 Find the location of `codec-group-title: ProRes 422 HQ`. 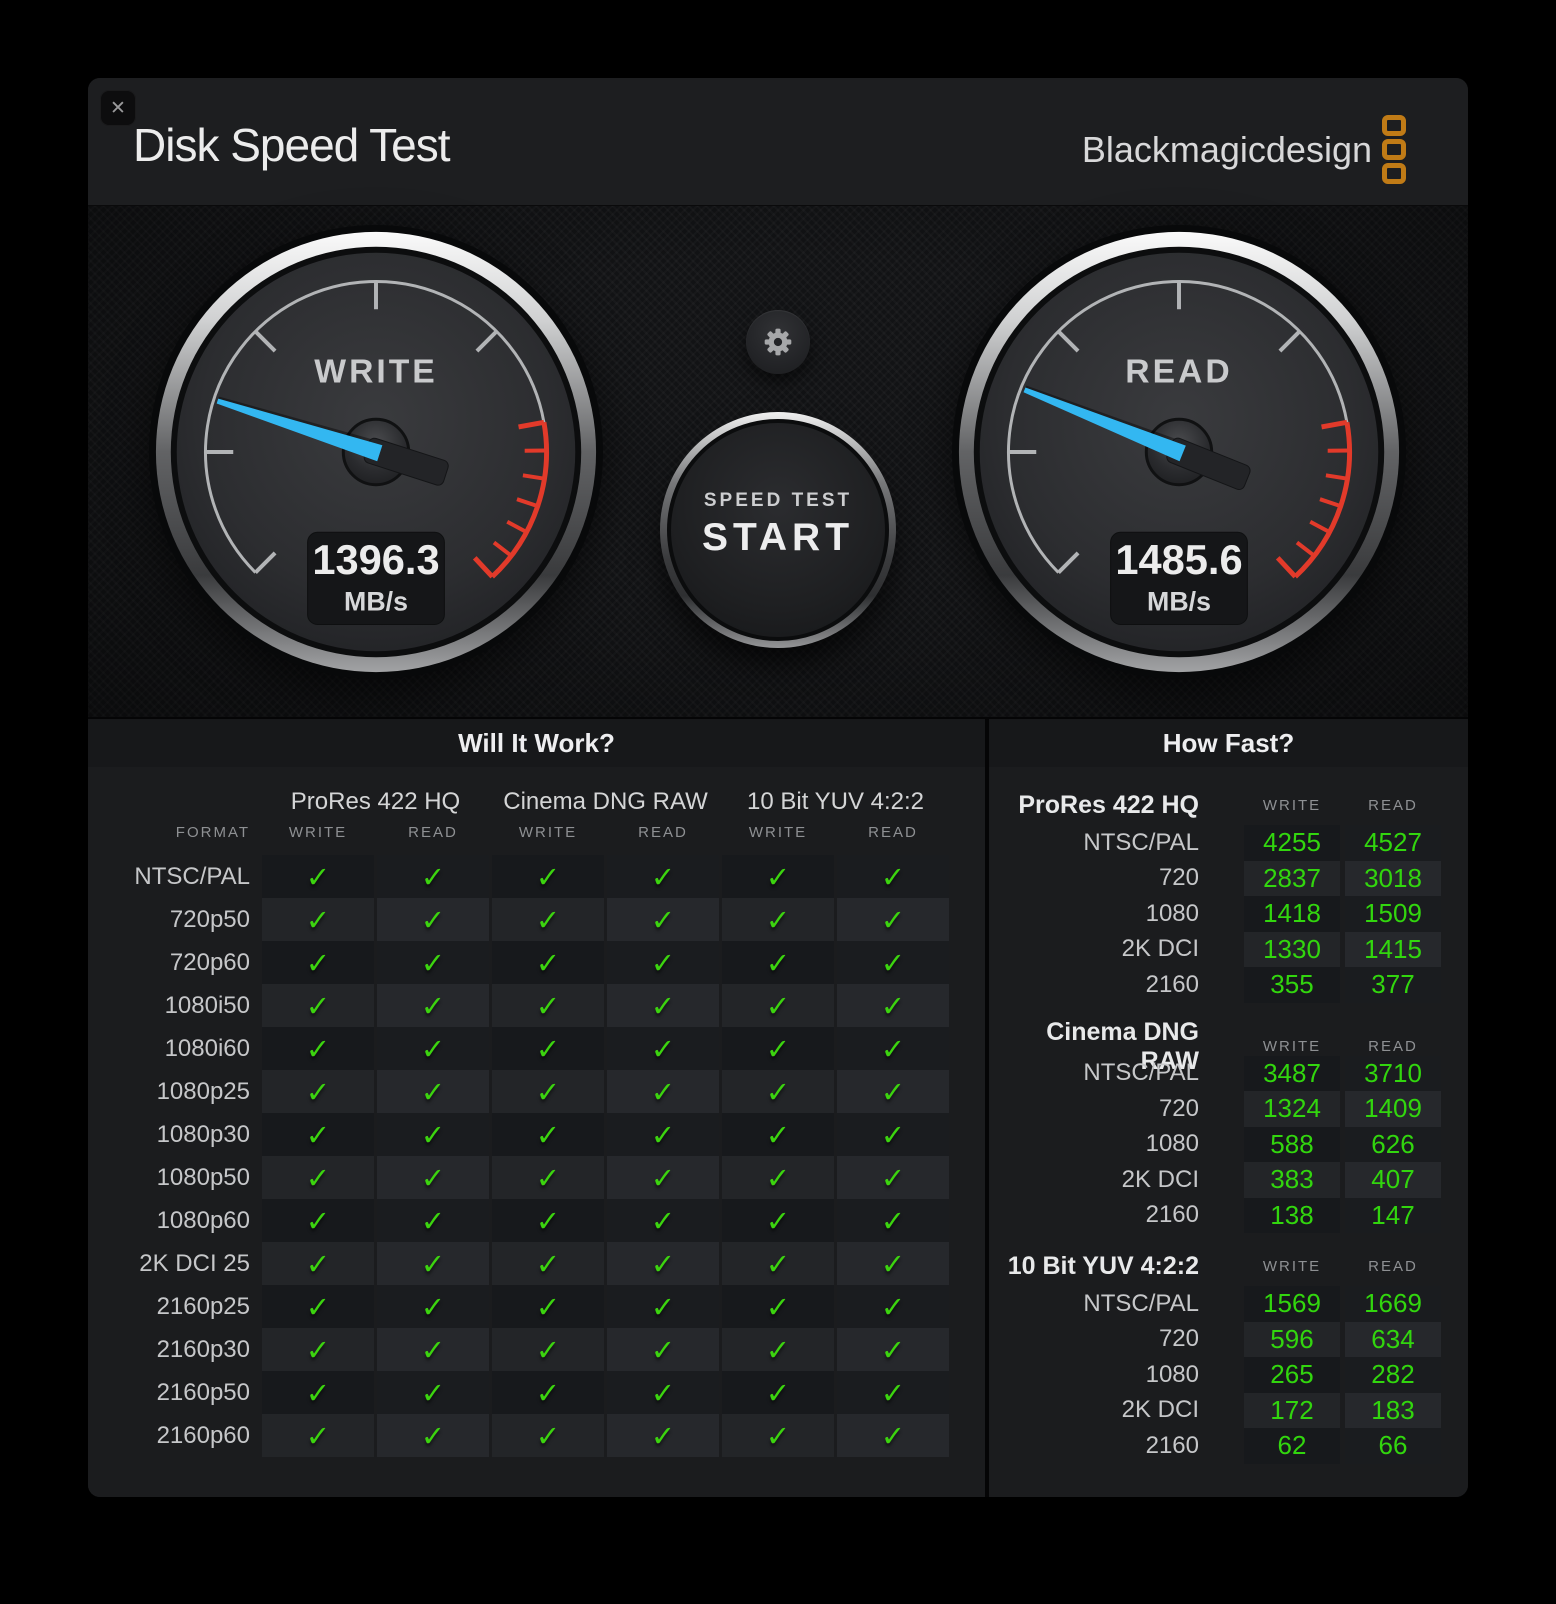

codec-group-title: ProRes 422 HQ is located at coordinates (375, 801).